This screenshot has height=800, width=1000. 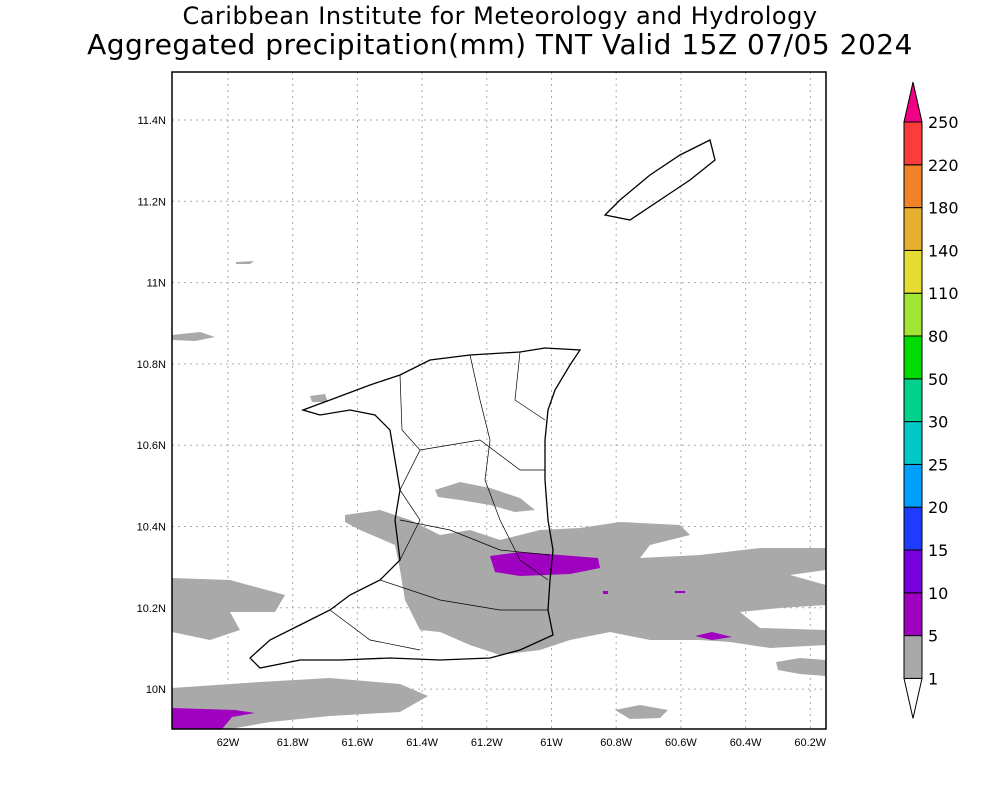 I want to click on colorbar-label: 30, so click(x=938, y=422).